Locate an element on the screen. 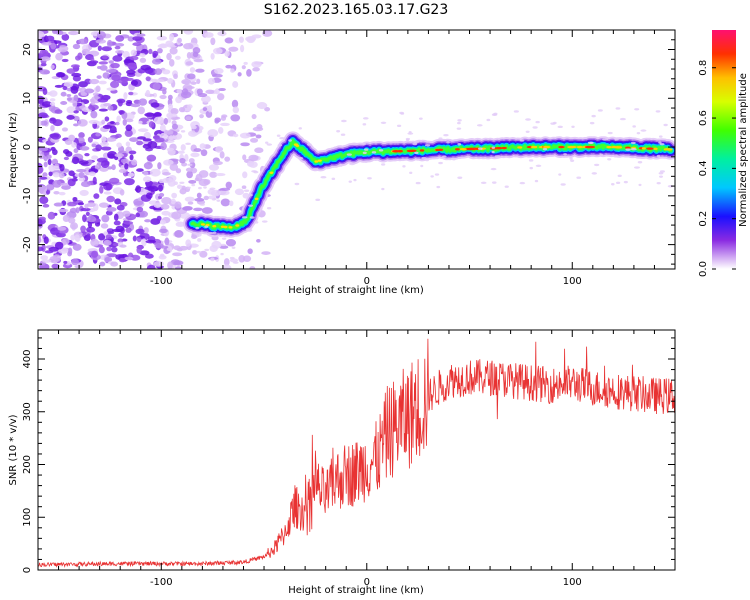  figure-title: S162.2023.165.03.17.G23 is located at coordinates (356, 10).